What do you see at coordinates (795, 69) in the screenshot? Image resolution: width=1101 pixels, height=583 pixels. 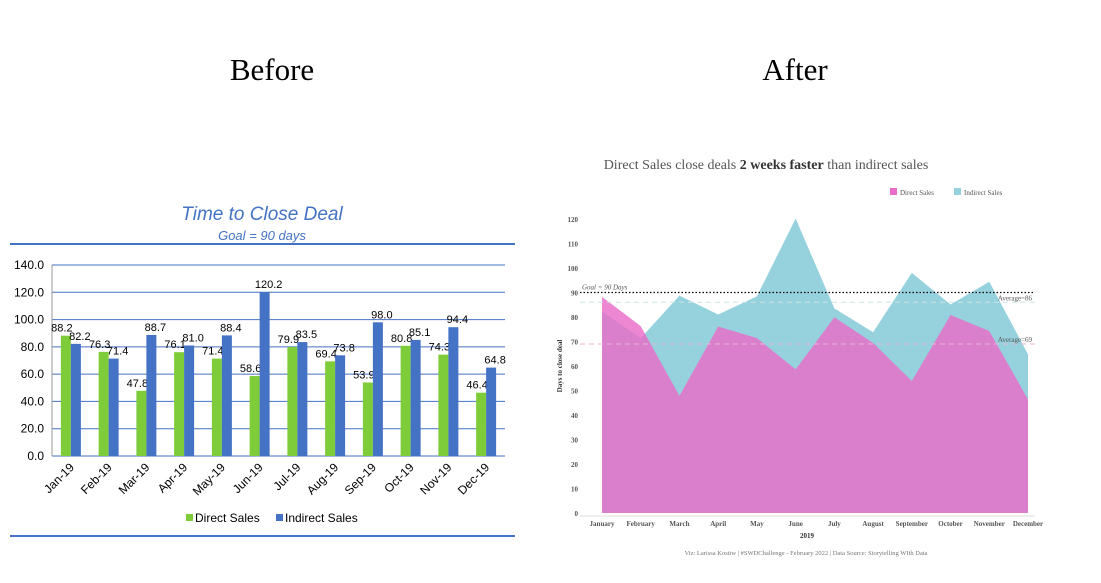 I see `after-heading: After` at bounding box center [795, 69].